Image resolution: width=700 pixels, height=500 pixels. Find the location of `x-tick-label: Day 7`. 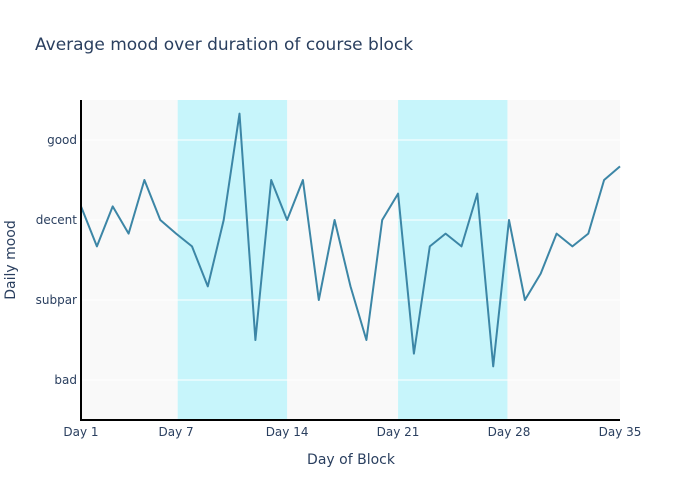

x-tick-label: Day 7 is located at coordinates (176, 432).